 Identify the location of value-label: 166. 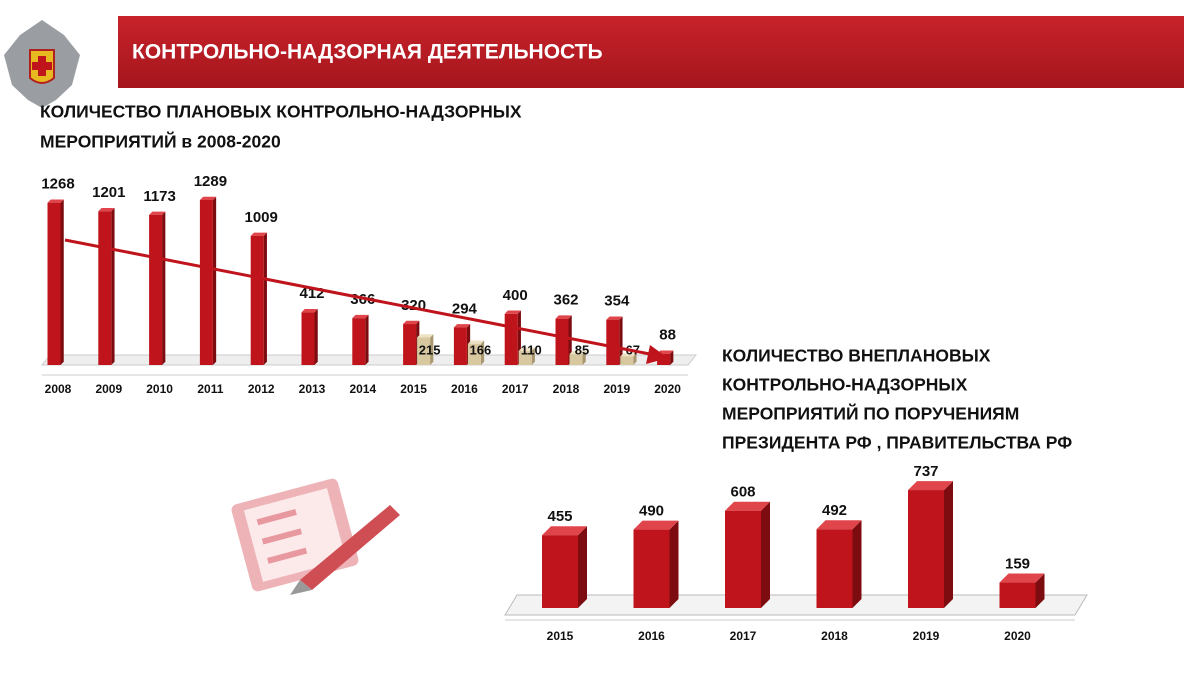
(481, 349).